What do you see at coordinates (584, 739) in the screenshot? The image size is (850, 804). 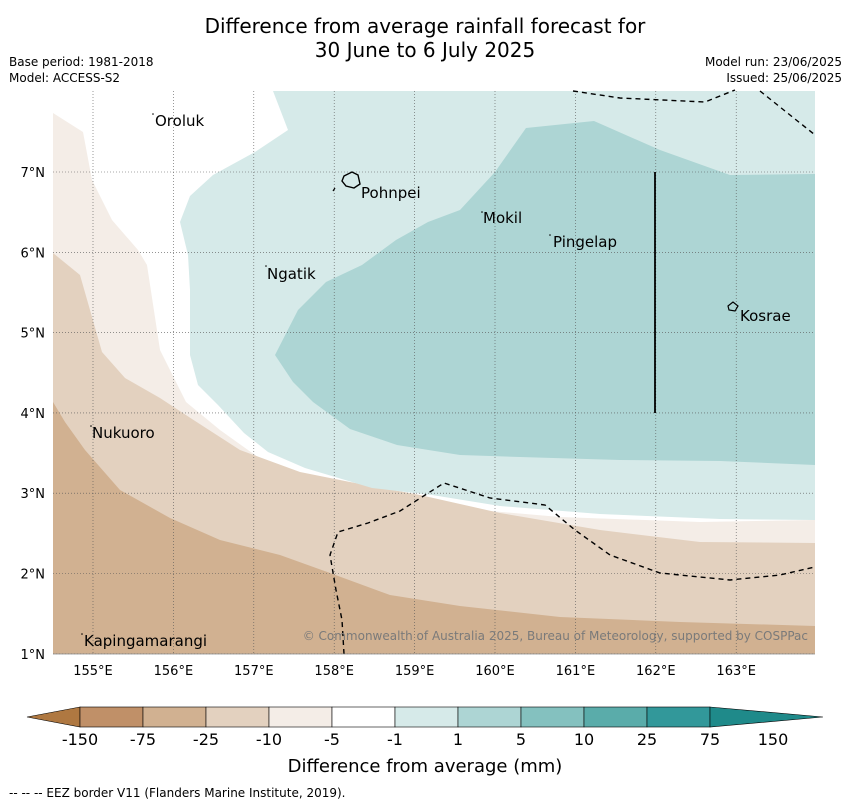 I see `colorbar-tick-label: 10` at bounding box center [584, 739].